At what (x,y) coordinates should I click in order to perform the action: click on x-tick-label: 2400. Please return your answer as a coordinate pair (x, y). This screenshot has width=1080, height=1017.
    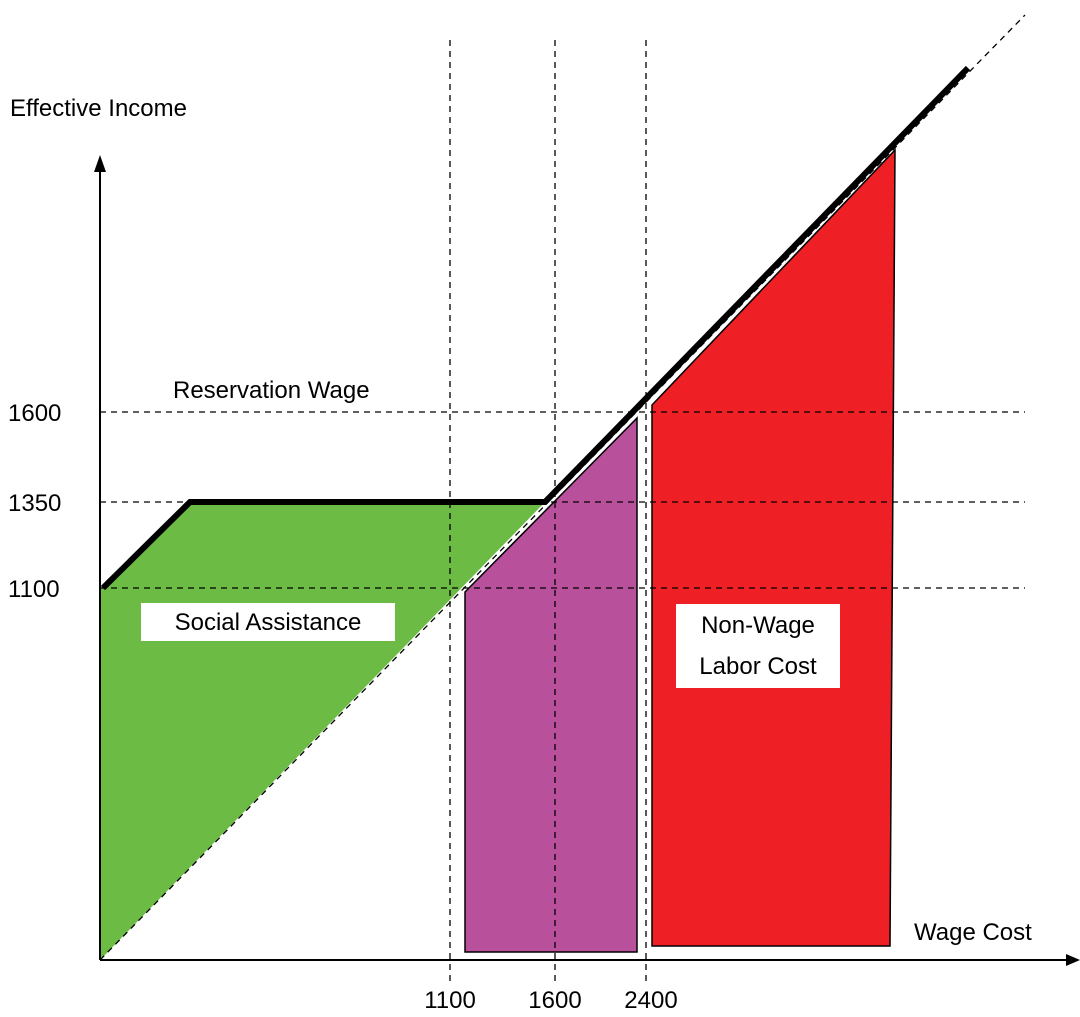
    Looking at the image, I should click on (650, 1000).